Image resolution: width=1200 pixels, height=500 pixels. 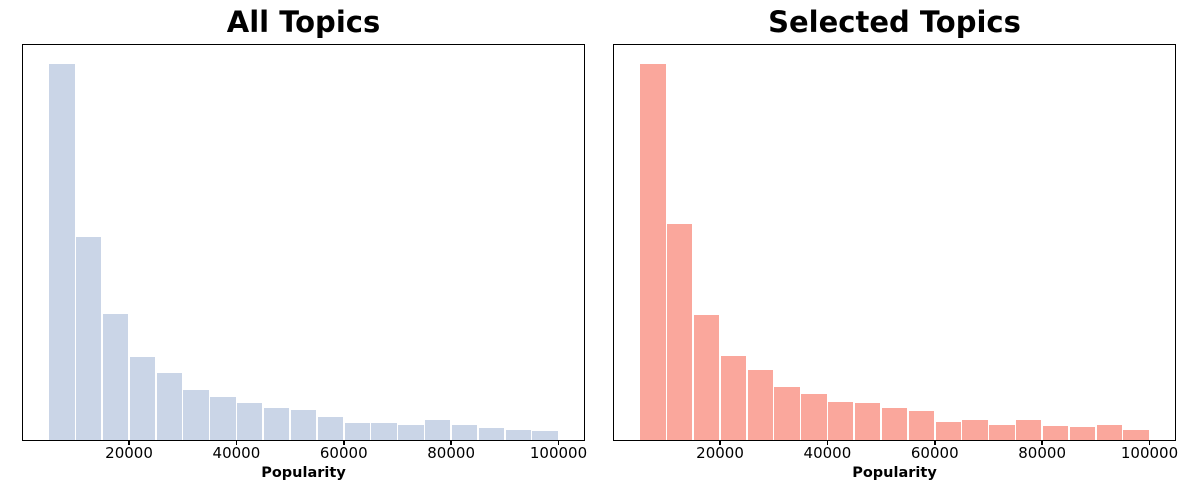 What do you see at coordinates (894, 22) in the screenshot?
I see `chart-title-selected-topics: Selected Topics` at bounding box center [894, 22].